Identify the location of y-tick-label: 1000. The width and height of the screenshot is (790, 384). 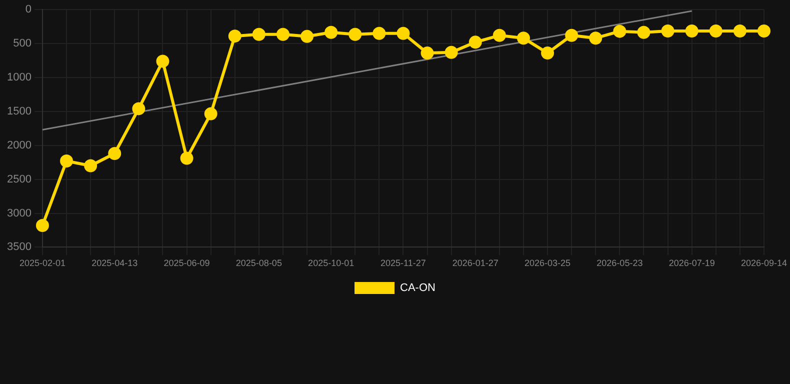
(19, 78).